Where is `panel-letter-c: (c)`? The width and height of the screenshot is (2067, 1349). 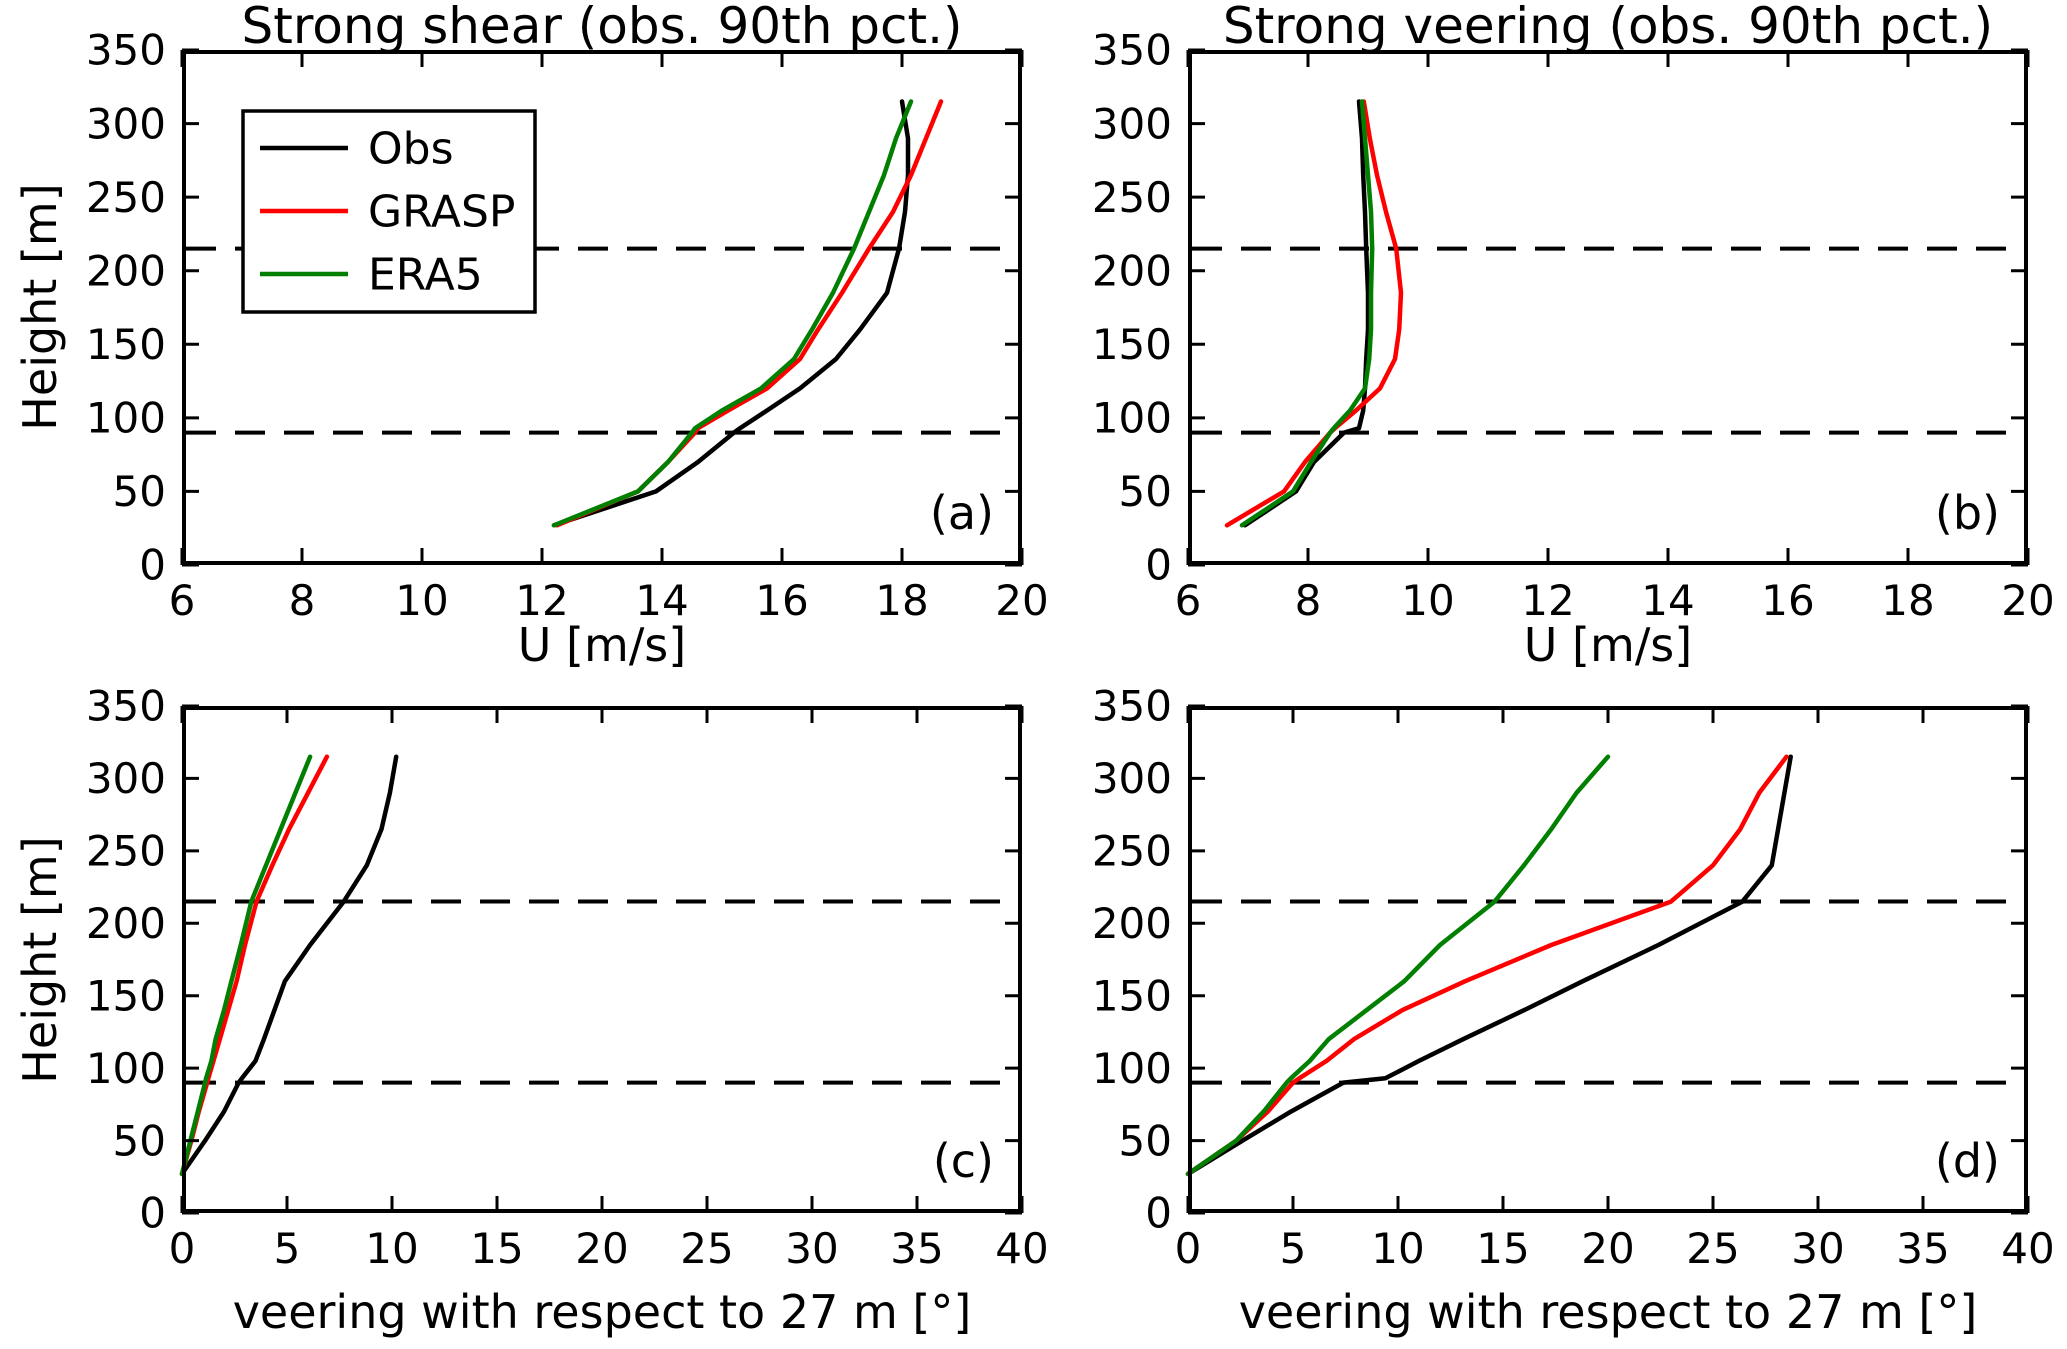
panel-letter-c: (c) is located at coordinates (963, 1161).